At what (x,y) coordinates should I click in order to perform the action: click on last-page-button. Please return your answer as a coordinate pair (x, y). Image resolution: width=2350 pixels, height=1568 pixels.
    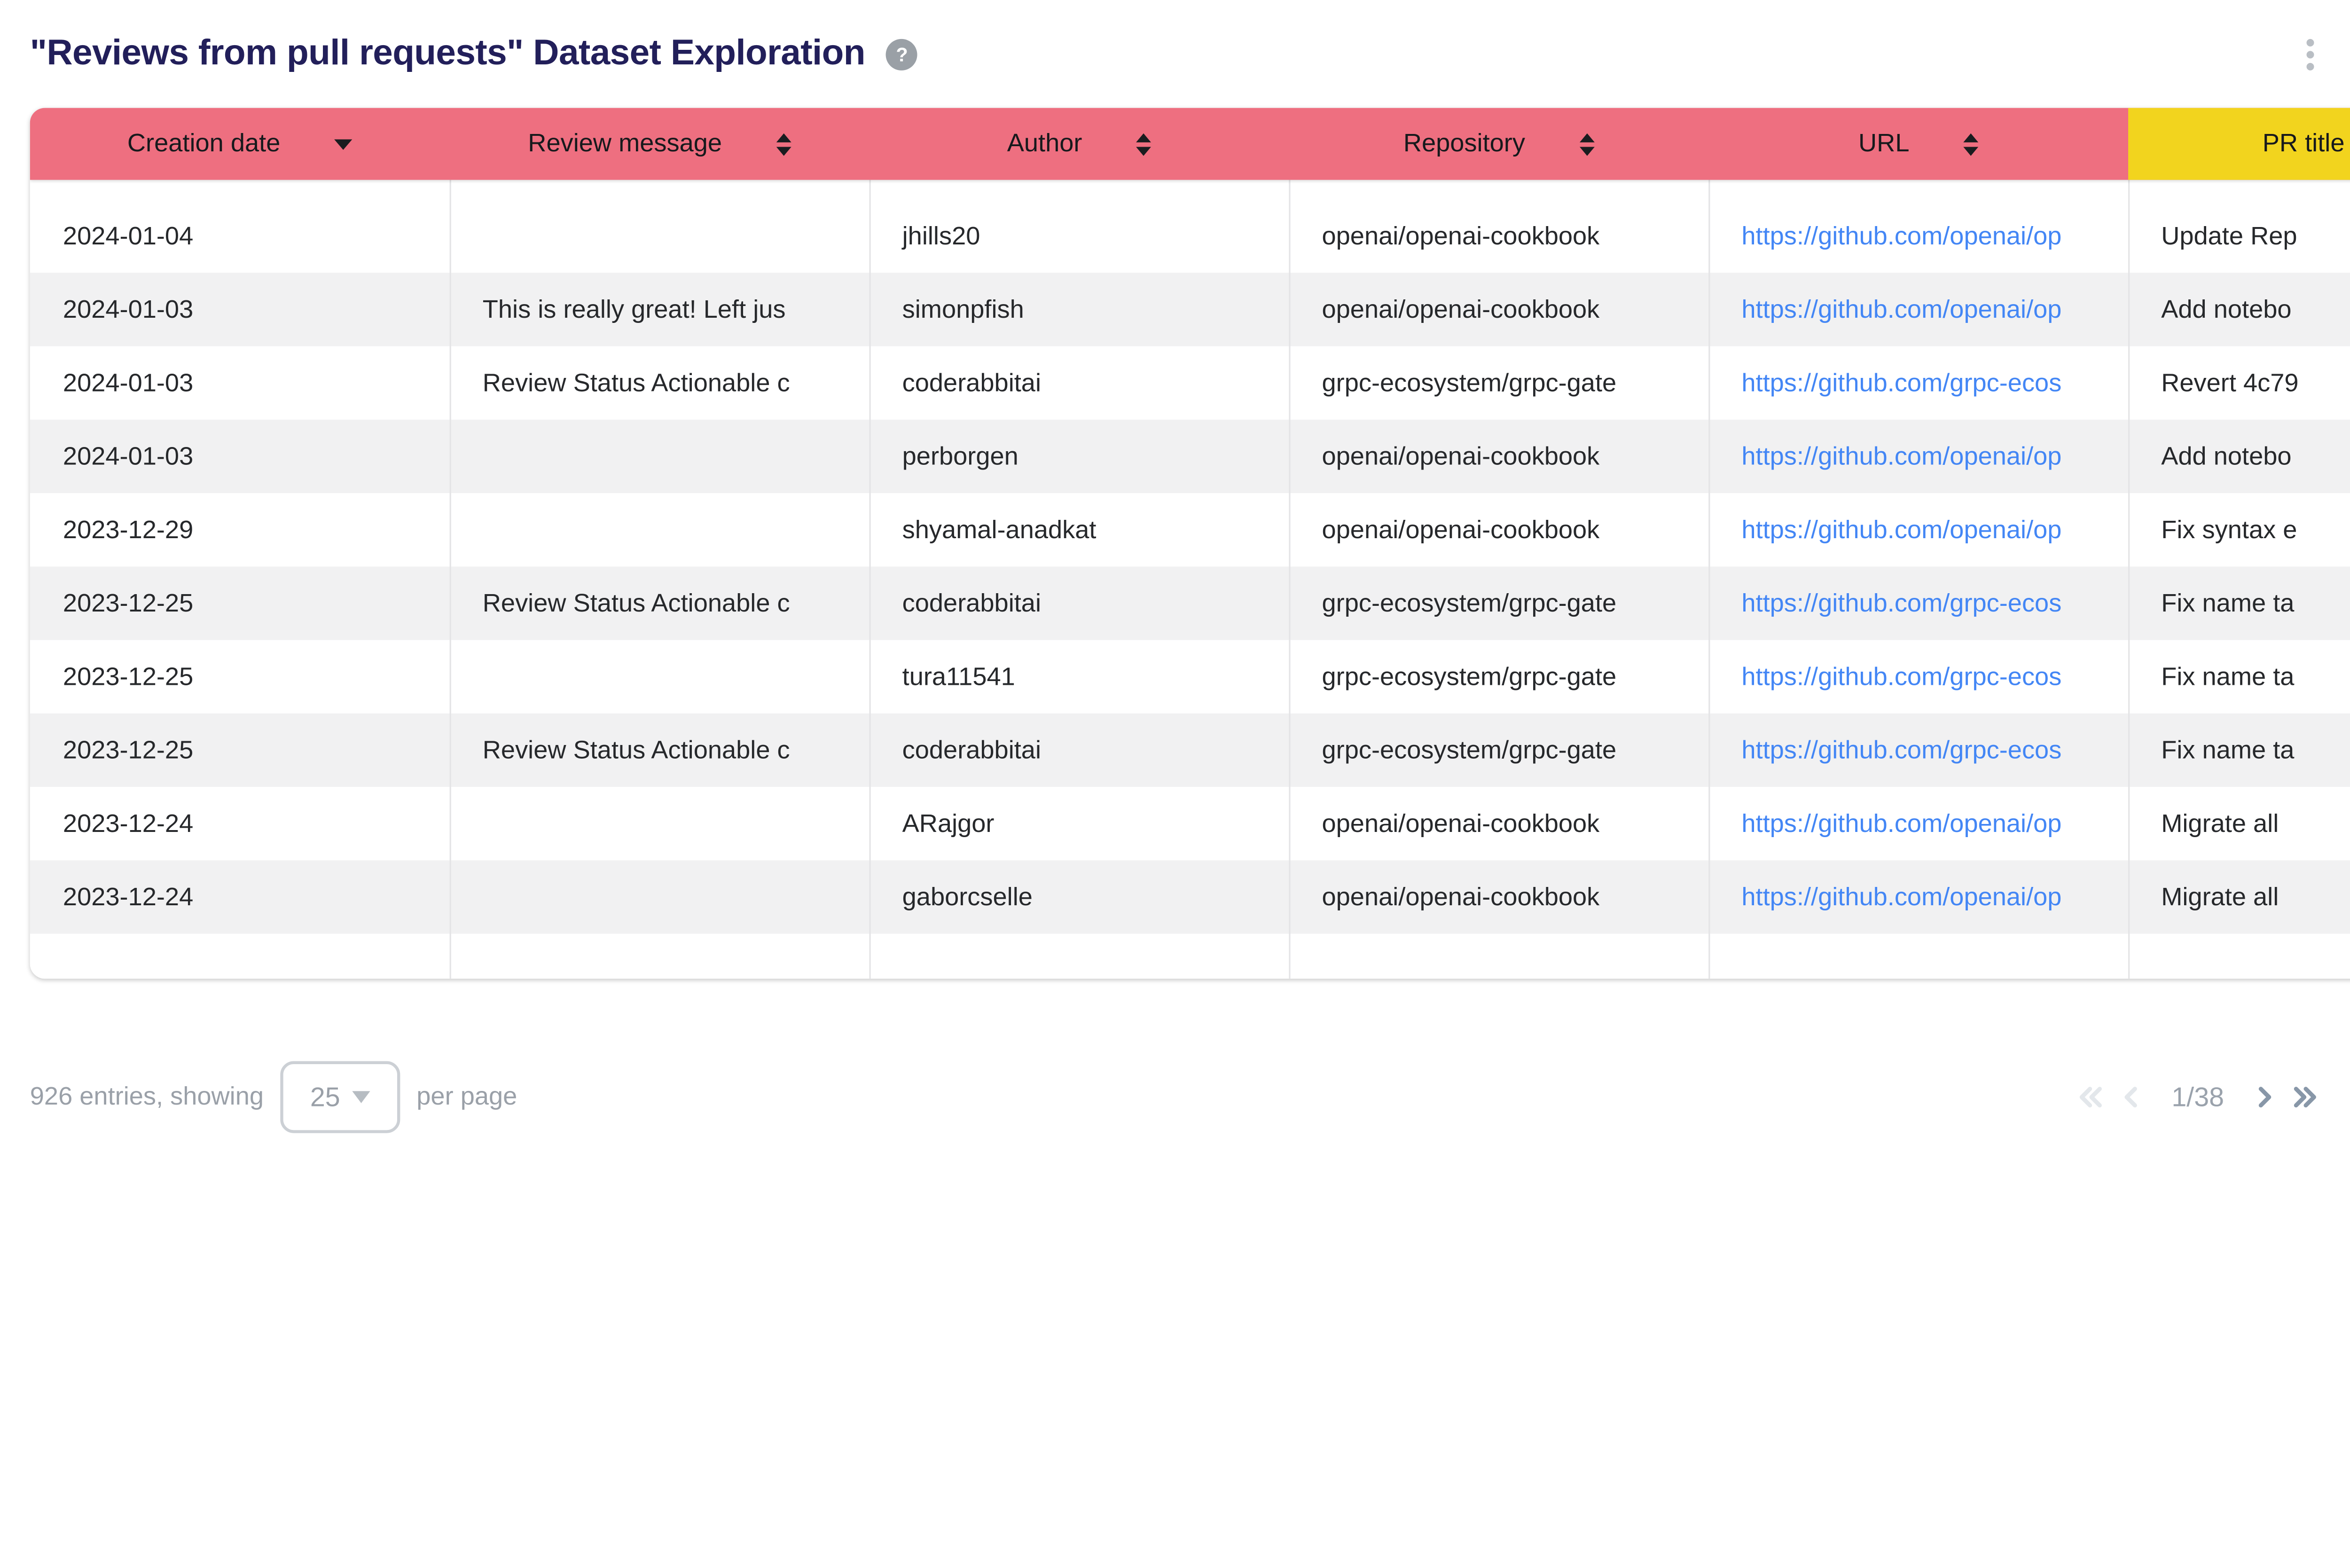
    Looking at the image, I should click on (2305, 1097).